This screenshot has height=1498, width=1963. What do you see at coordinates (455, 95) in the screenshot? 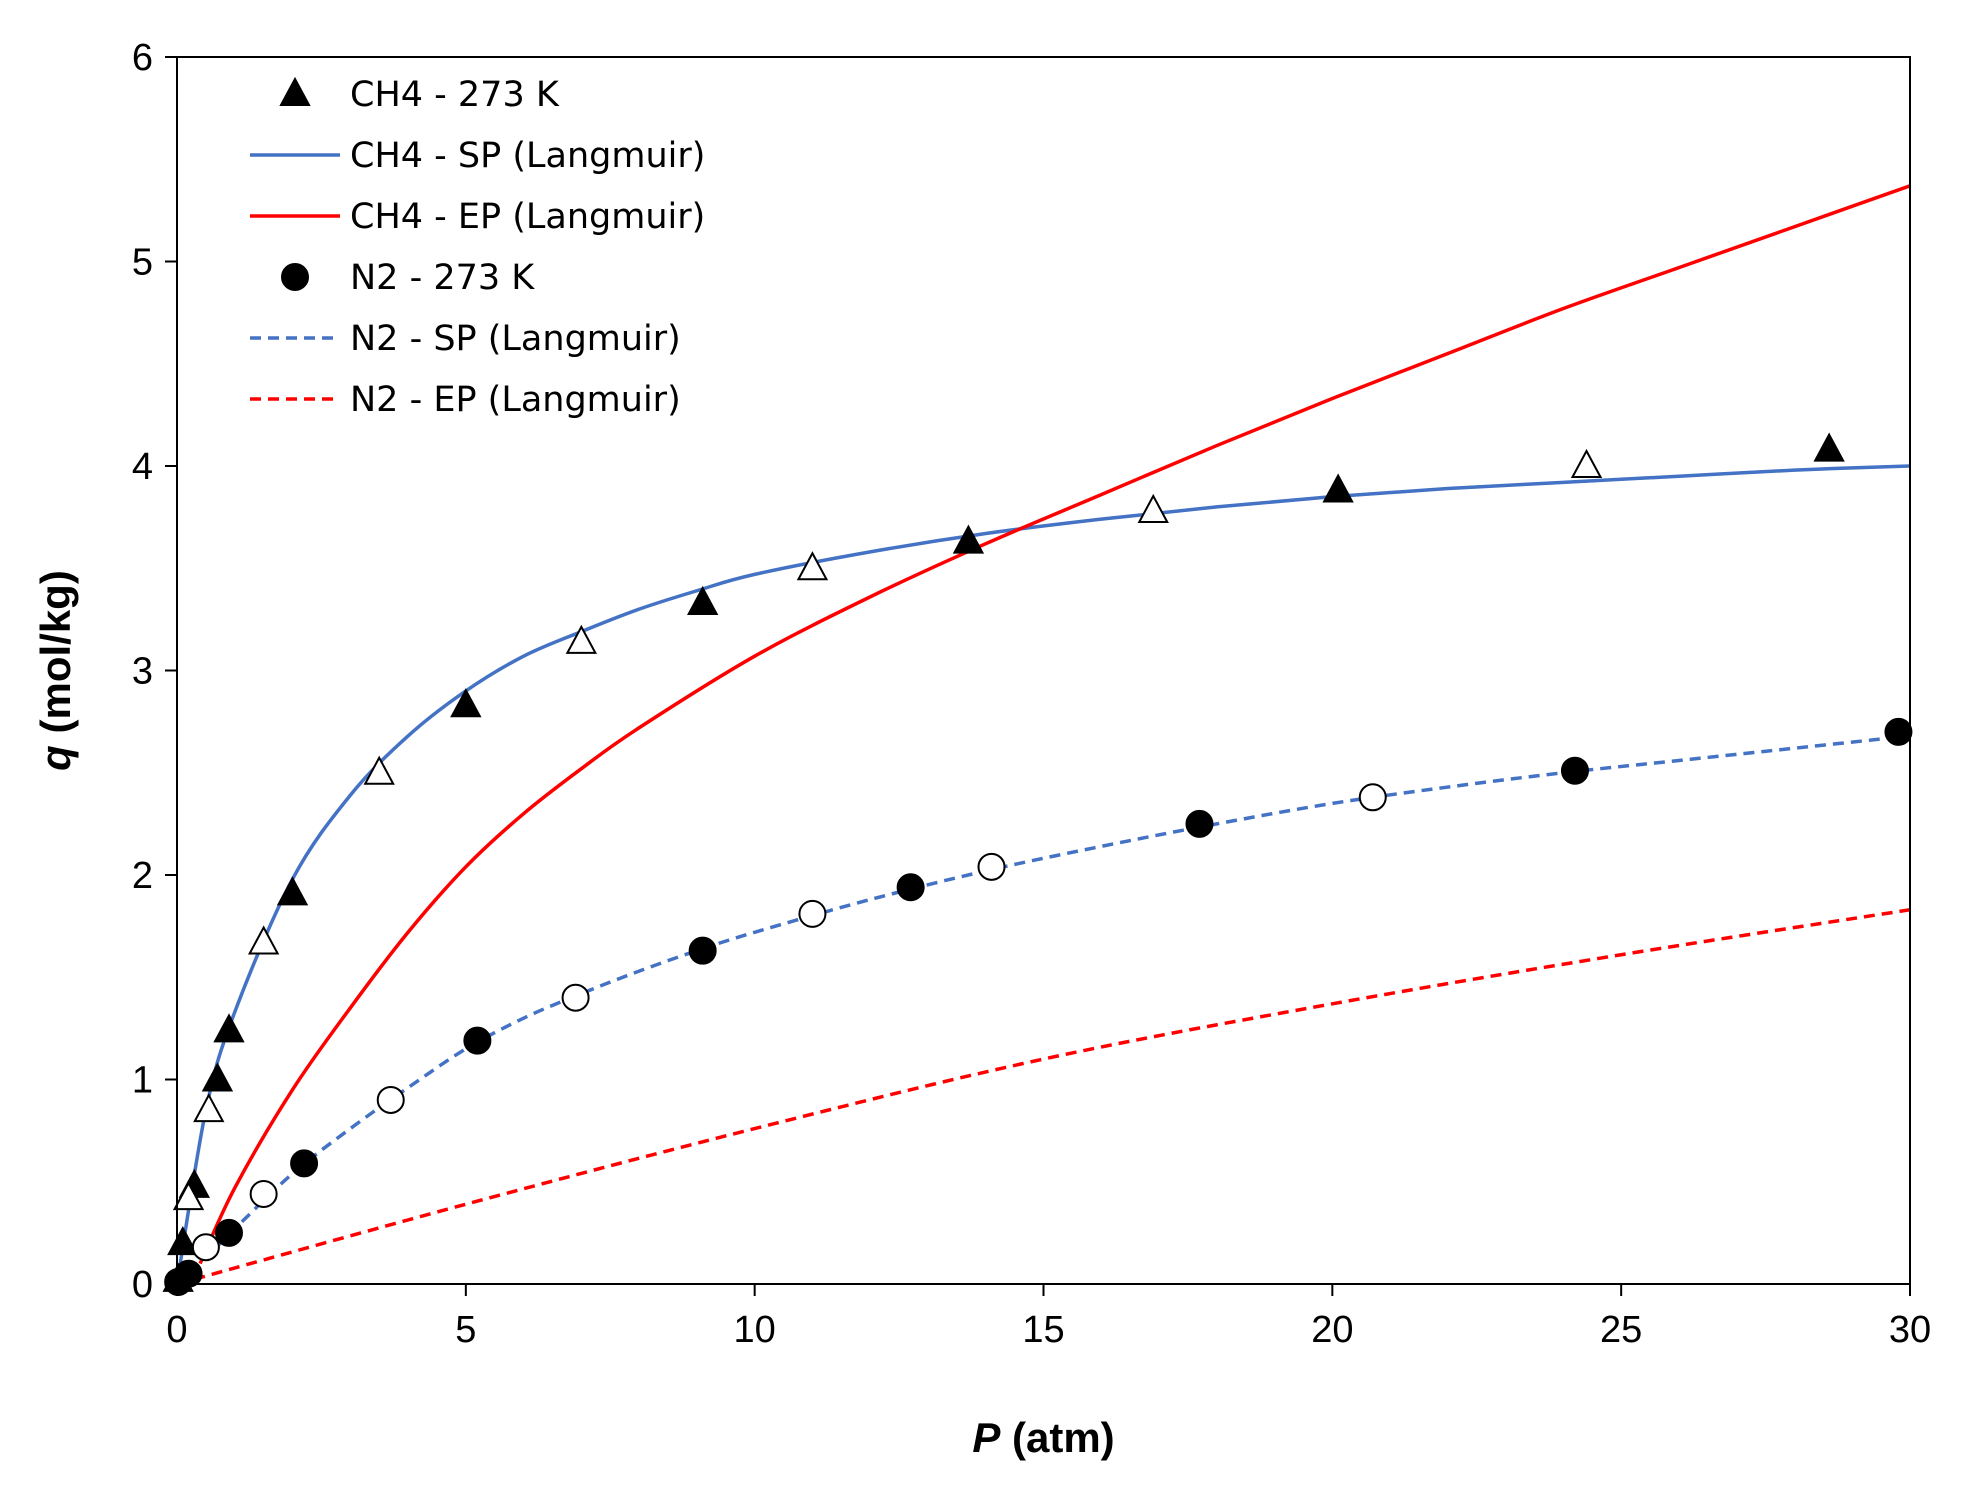
I see `legend-label: CH4 - 273 K` at bounding box center [455, 95].